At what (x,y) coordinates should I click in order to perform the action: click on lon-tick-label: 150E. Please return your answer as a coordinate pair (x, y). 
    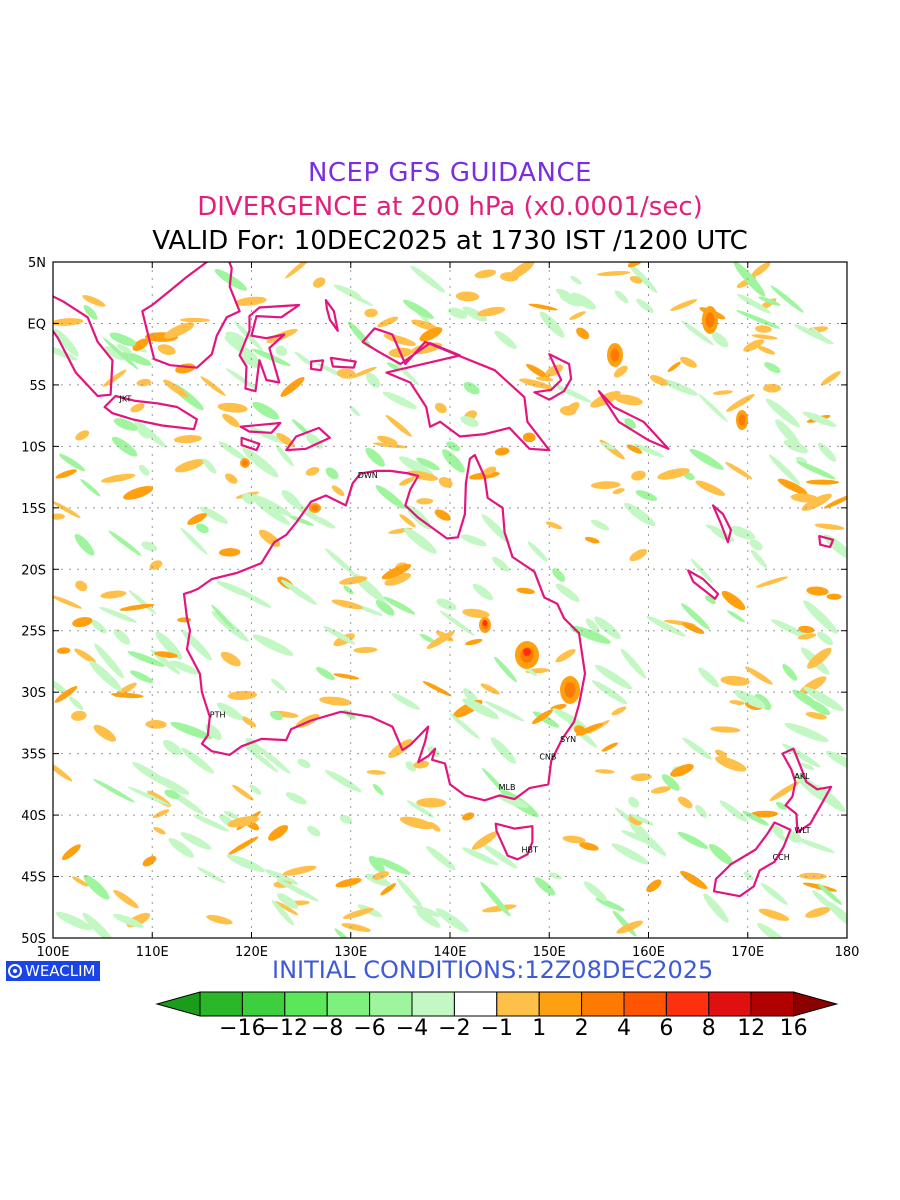
    Looking at the image, I should click on (549, 952).